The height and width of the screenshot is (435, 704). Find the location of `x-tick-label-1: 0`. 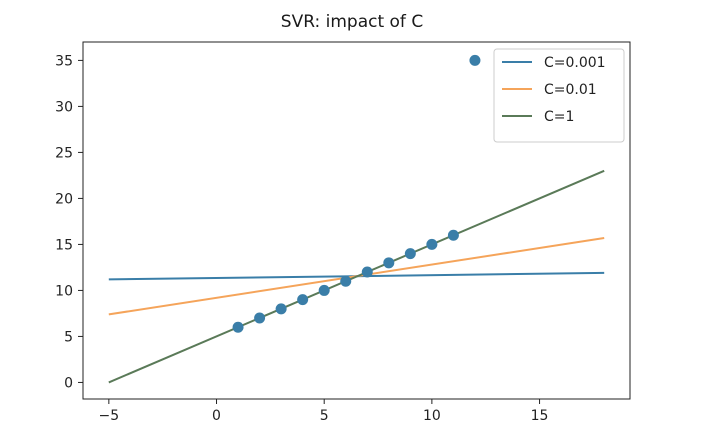

x-tick-label-1: 0 is located at coordinates (216, 416).